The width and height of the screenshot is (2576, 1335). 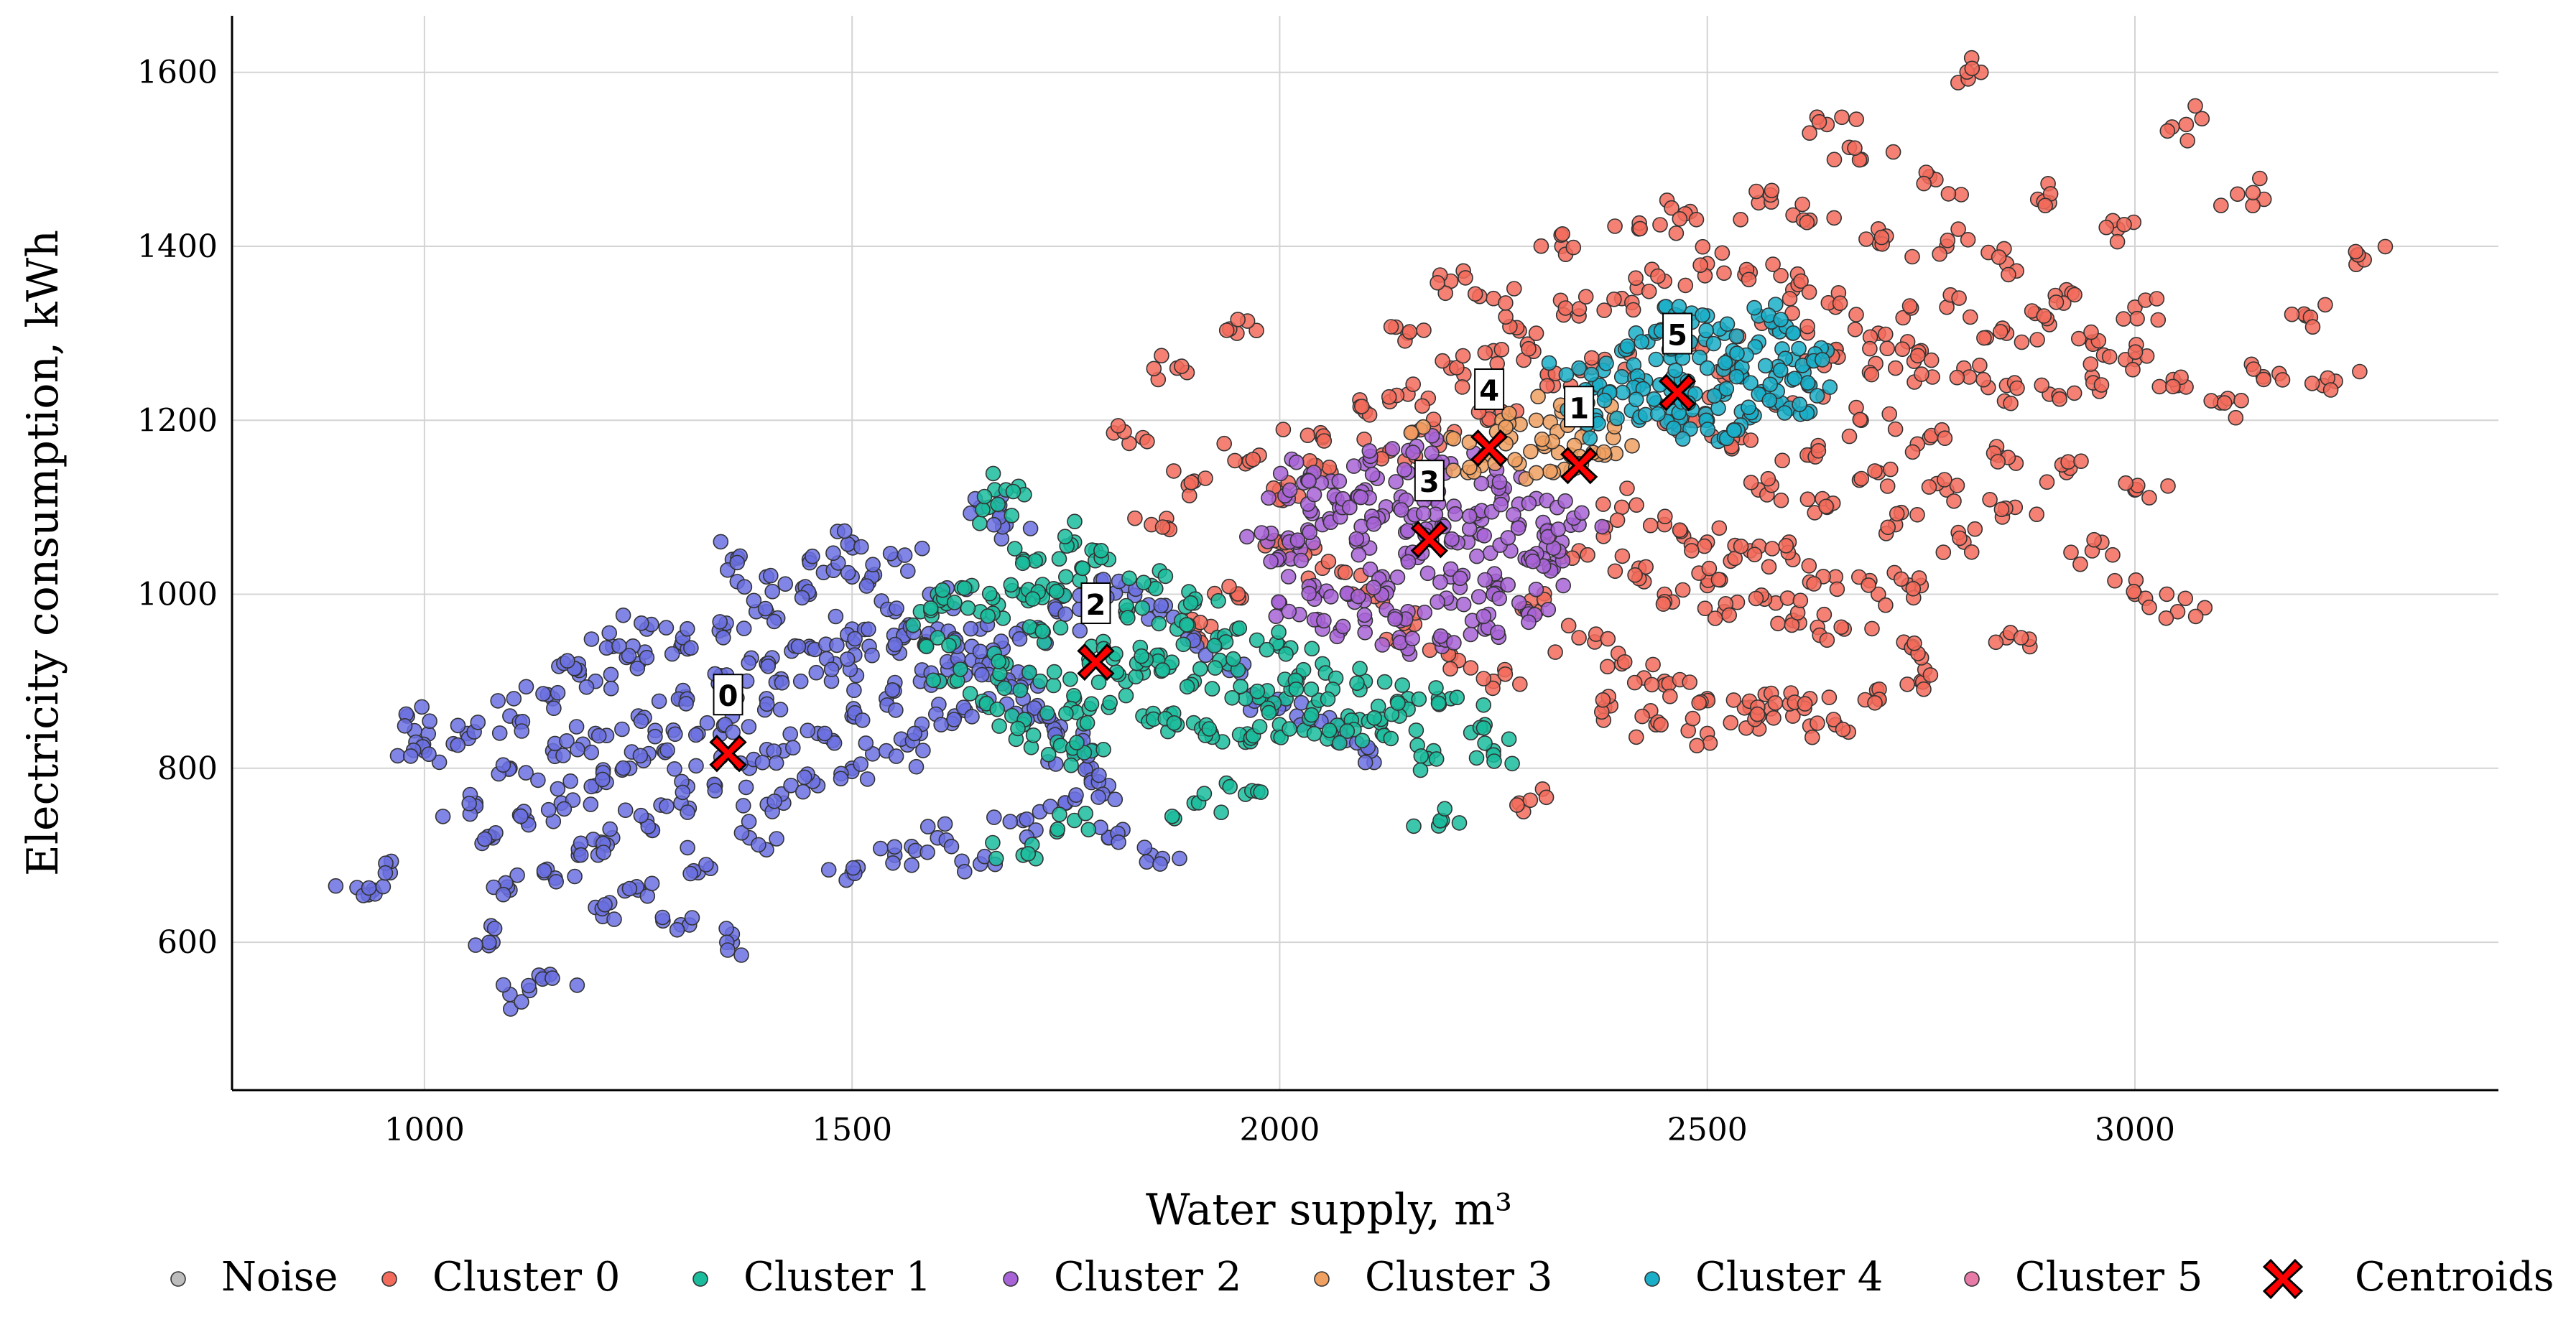 I want to click on x-tick-label: 1000, so click(x=424, y=1130).